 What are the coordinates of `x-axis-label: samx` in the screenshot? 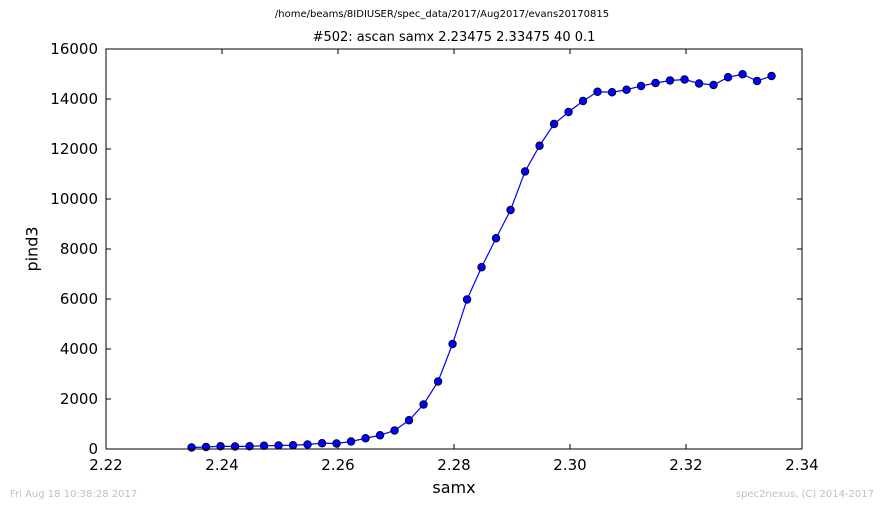 It's located at (454, 487).